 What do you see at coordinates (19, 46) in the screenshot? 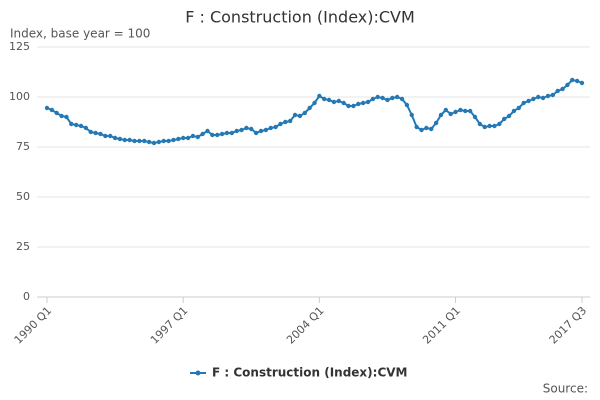
I see `y-tick-label: 125` at bounding box center [19, 46].